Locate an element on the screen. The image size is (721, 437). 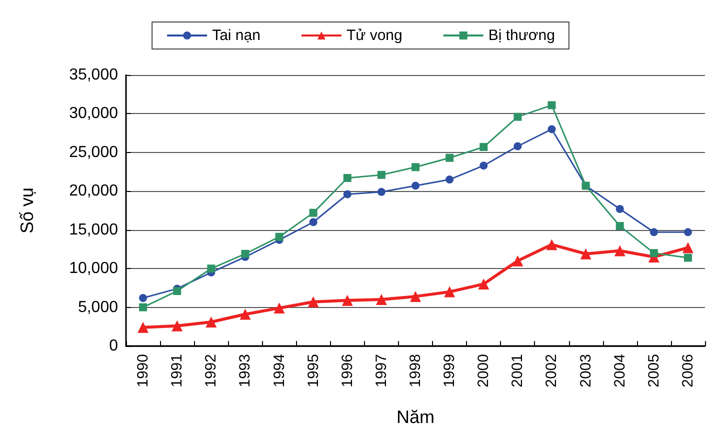
x-tick-label: 1998 is located at coordinates (415, 371).